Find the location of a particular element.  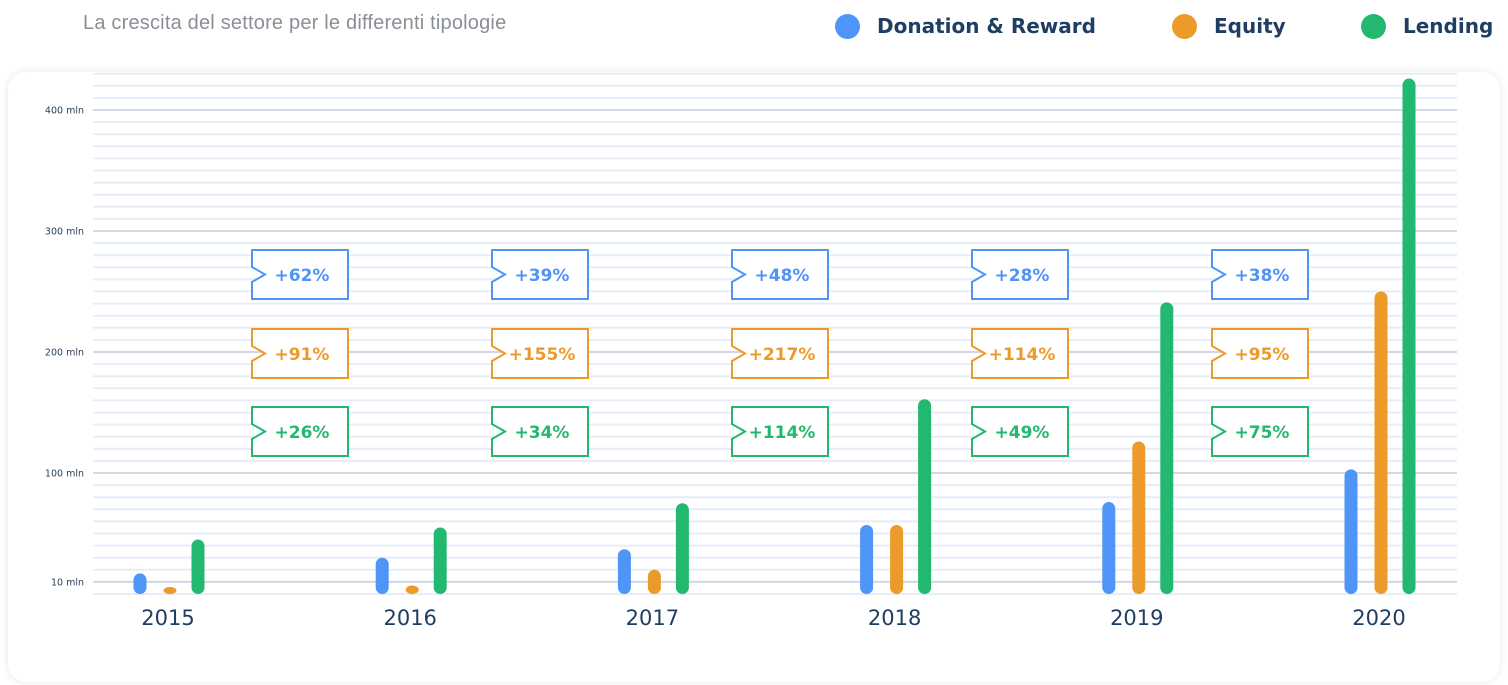

growth-badge-equity: +91% is located at coordinates (300, 353).